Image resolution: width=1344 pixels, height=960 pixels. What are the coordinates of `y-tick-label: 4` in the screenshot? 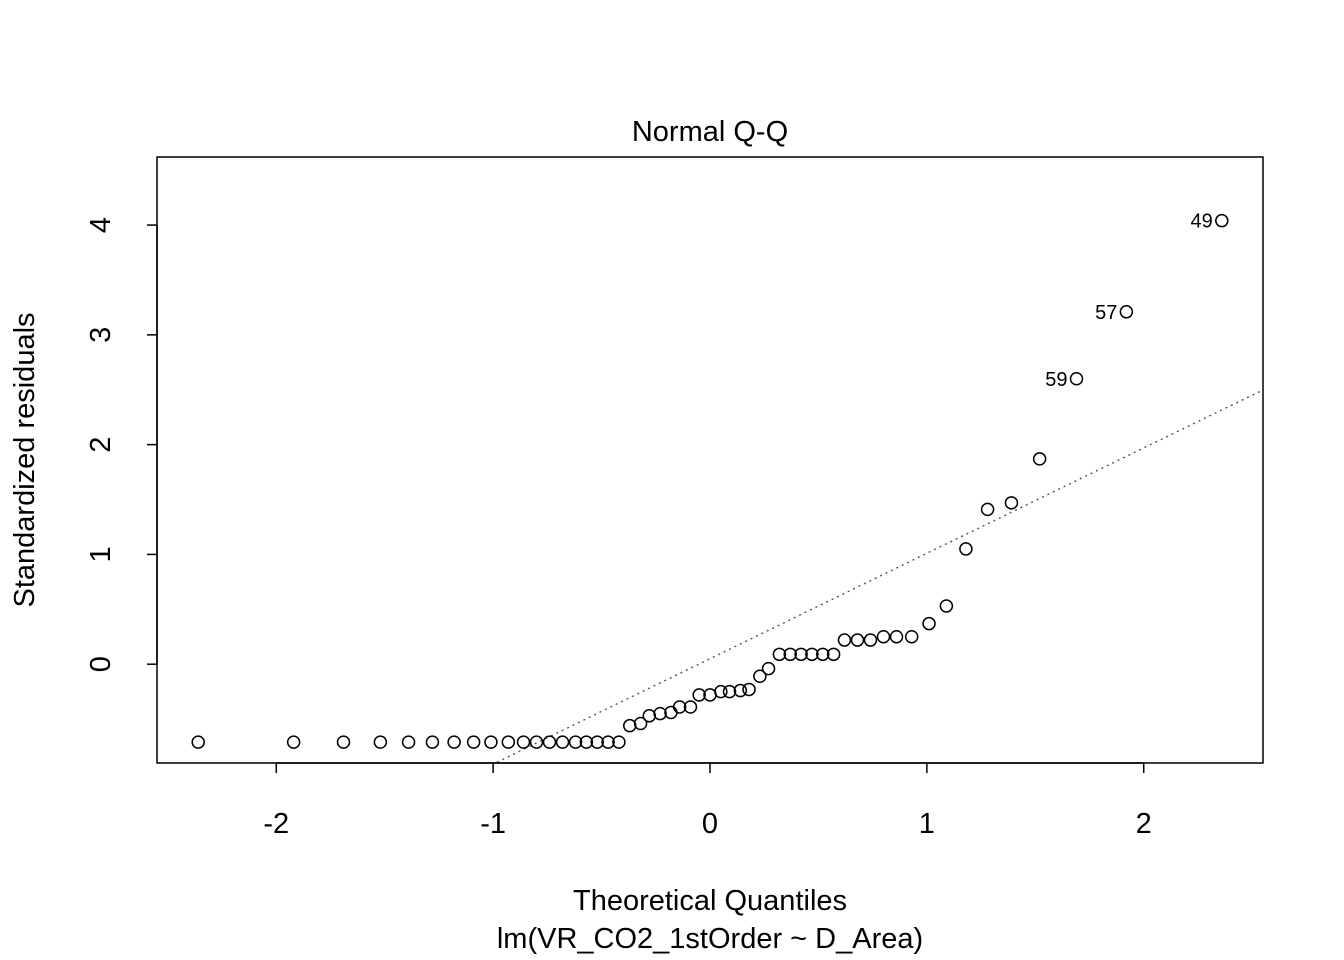 It's located at (101, 225).